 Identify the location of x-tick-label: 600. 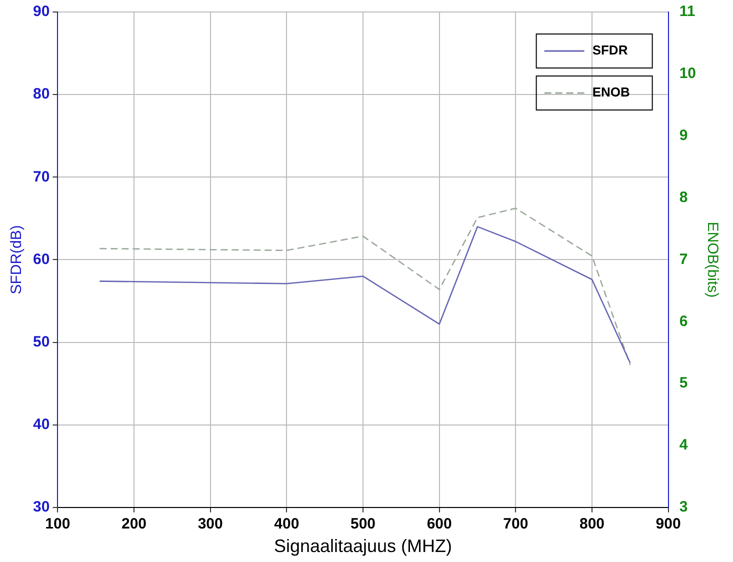
(439, 524).